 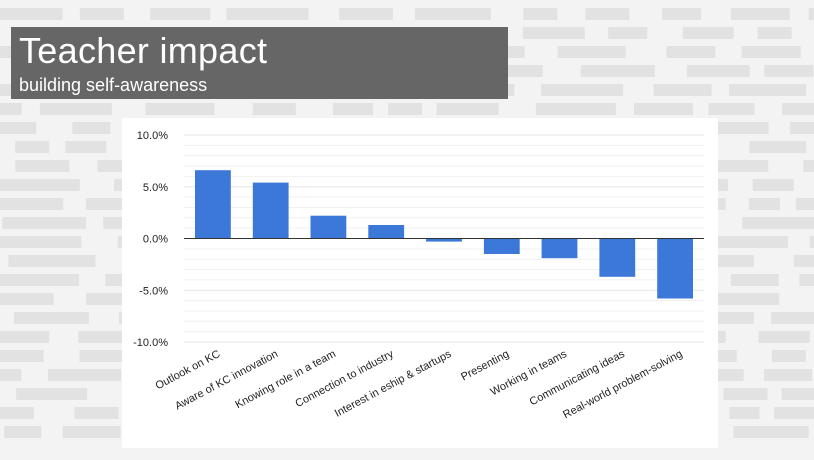 What do you see at coordinates (152, 136) in the screenshot?
I see `y-tick-label: 10.0%` at bounding box center [152, 136].